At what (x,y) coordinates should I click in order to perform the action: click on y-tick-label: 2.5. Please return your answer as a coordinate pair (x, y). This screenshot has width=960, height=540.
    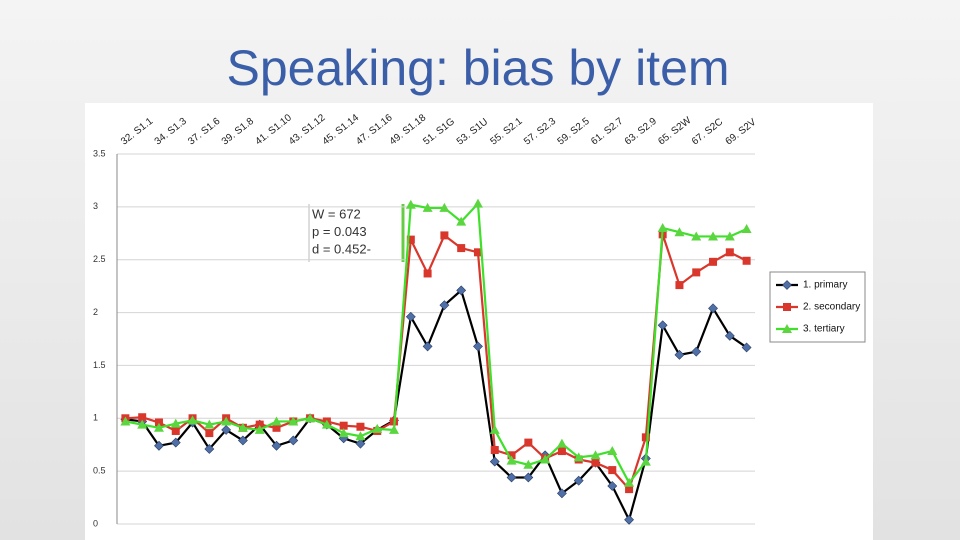
    Looking at the image, I should click on (99, 259).